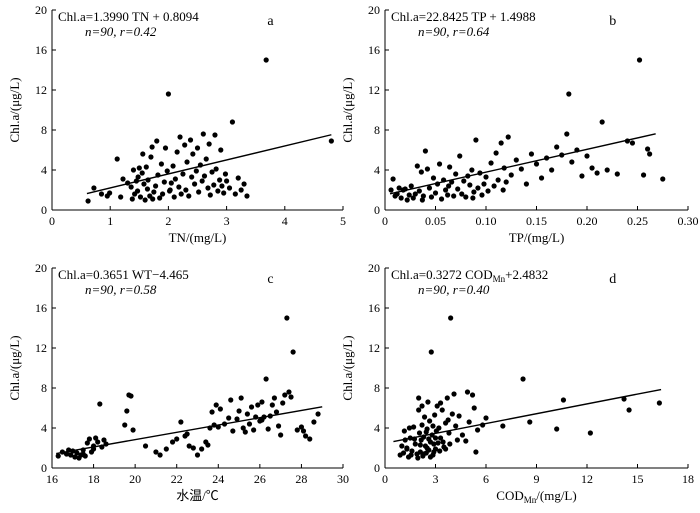  I want to click on x-tick-label: 20, so click(135, 479).